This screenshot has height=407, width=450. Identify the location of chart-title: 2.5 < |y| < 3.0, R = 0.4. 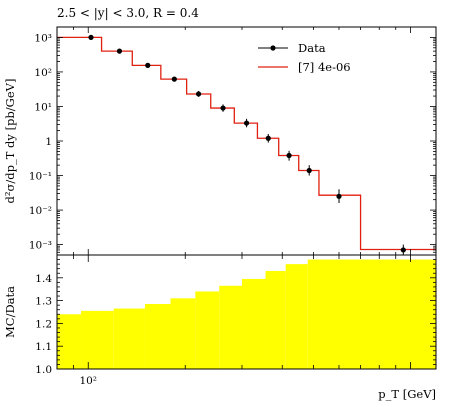
(128, 13).